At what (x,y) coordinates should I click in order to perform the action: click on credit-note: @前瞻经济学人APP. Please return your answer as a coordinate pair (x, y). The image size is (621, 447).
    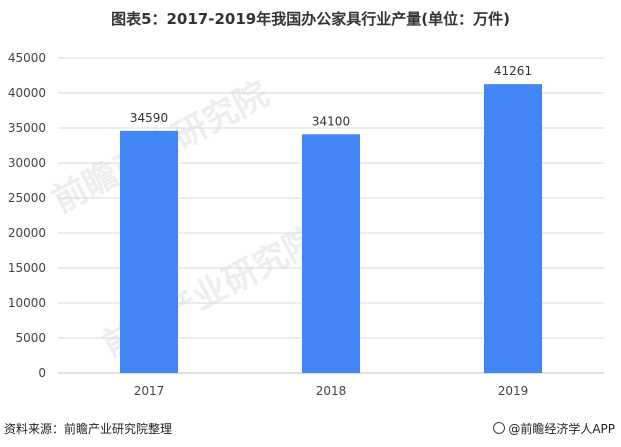
    Looking at the image, I should click on (554, 428).